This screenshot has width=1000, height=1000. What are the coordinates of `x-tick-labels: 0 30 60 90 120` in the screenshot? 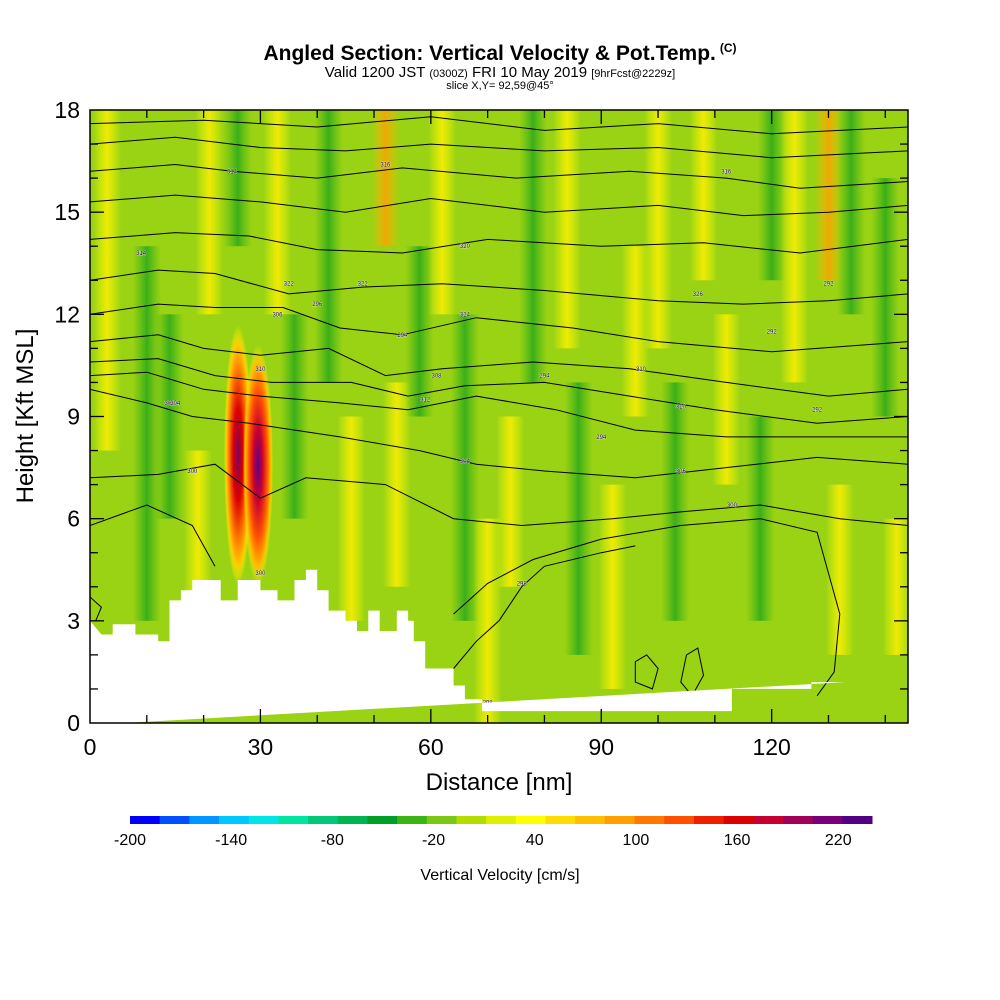 It's located at (437, 747).